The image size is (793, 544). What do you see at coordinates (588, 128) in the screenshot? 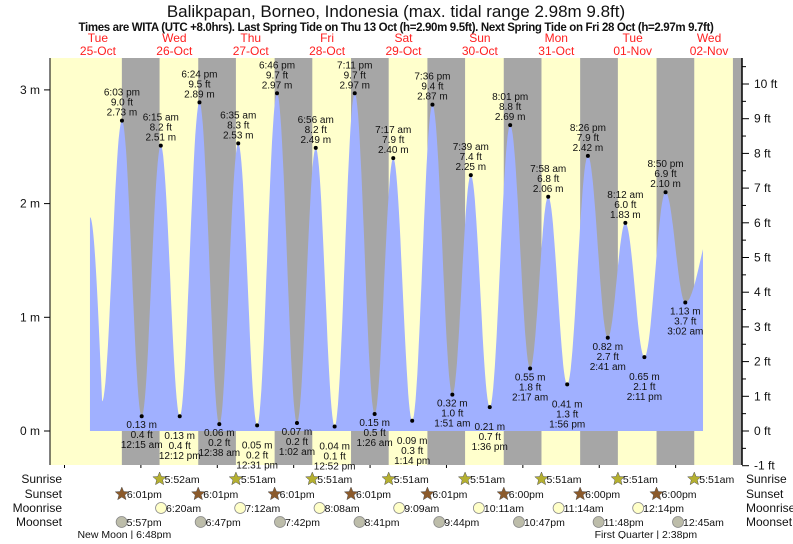
I see `tide-time: 8:26 pm` at bounding box center [588, 128].